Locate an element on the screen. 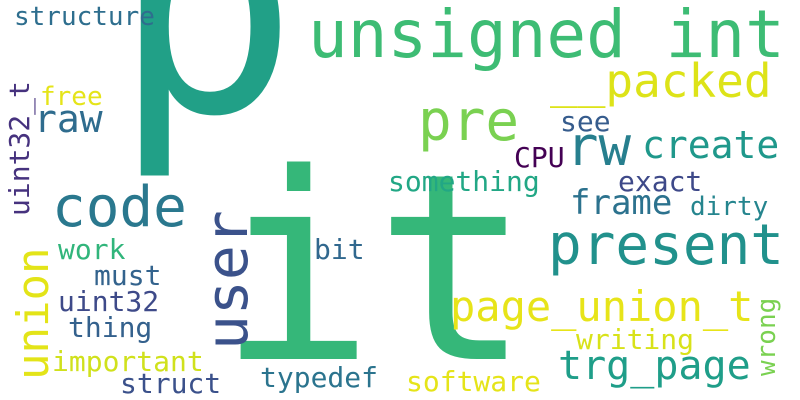 The image size is (800, 400). word-work: work is located at coordinates (92, 249).